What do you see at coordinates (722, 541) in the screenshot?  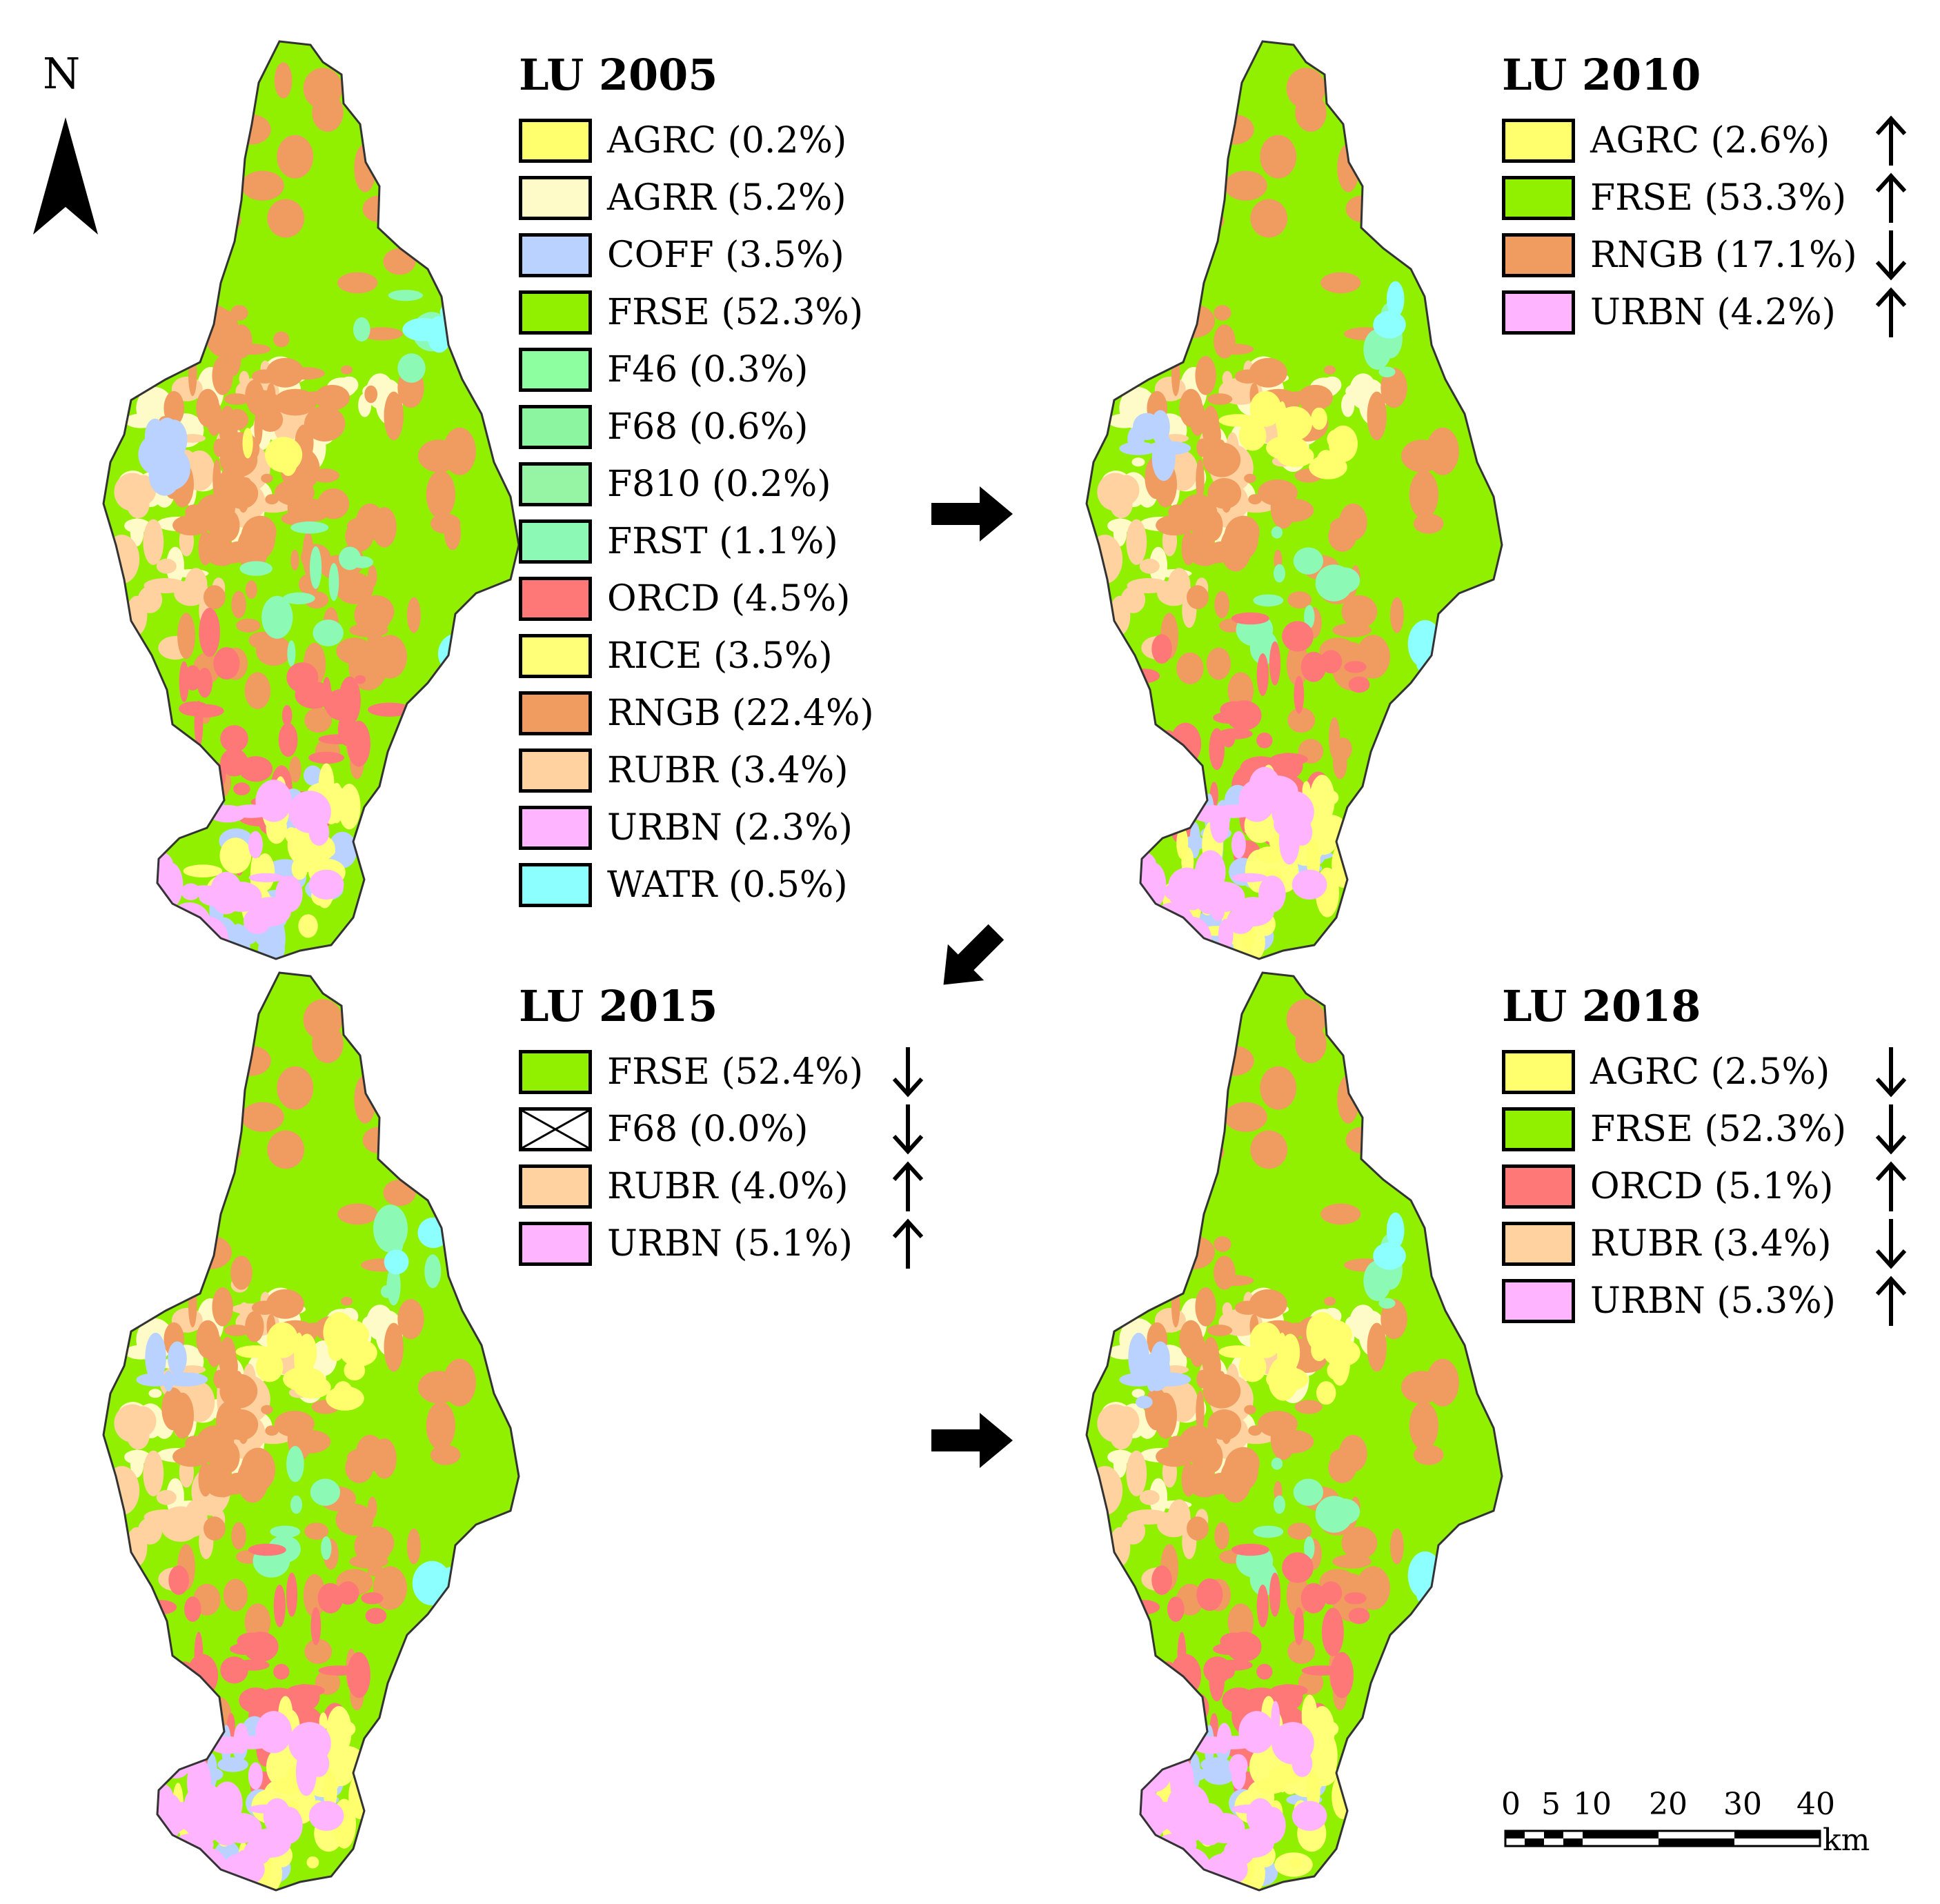 I see `legend-label: FRST (1.1%)` at bounding box center [722, 541].